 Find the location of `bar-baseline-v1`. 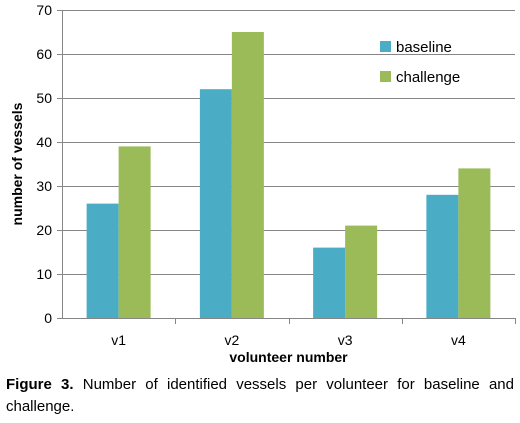

bar-baseline-v1 is located at coordinates (102, 260).